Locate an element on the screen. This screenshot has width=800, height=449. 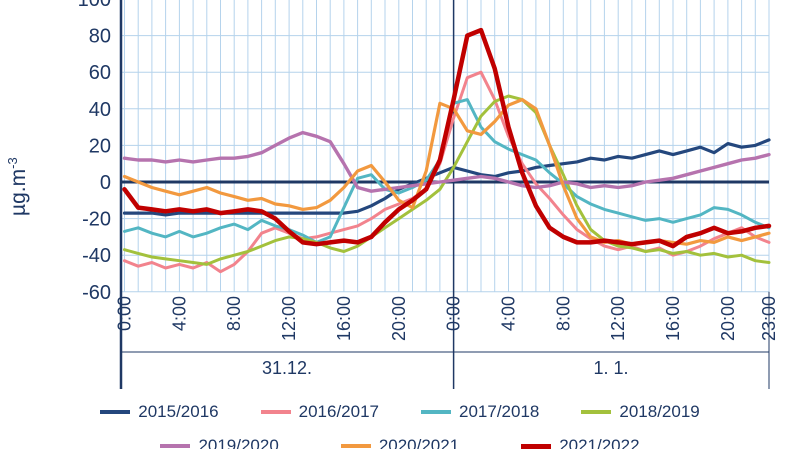
legend-item-2018-2019: 2018/2019 is located at coordinates (640, 412).